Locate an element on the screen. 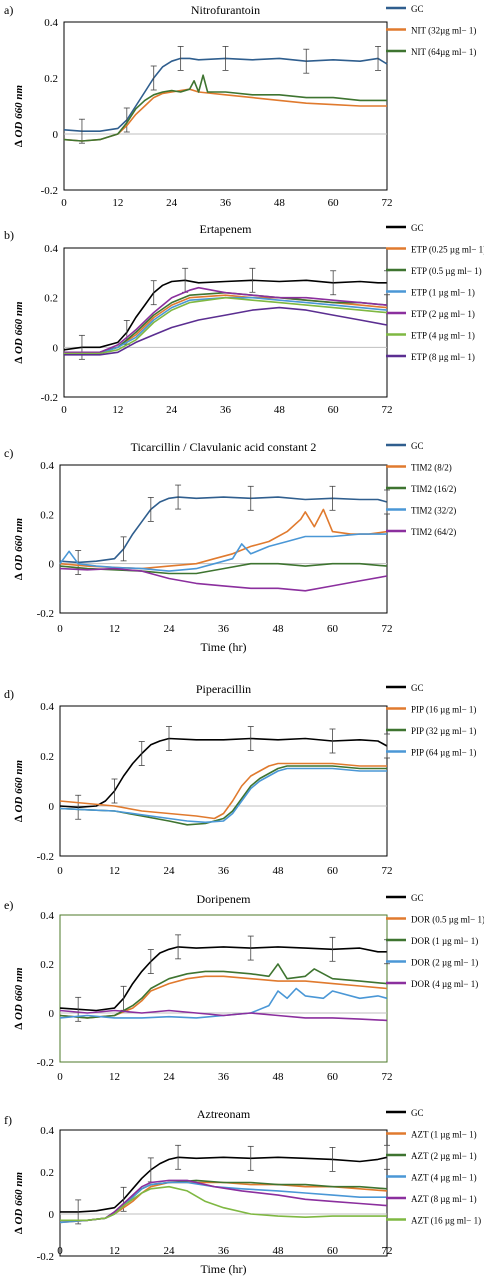  legend-label: PIP (16 µg ml− 1) is located at coordinates (443, 710).